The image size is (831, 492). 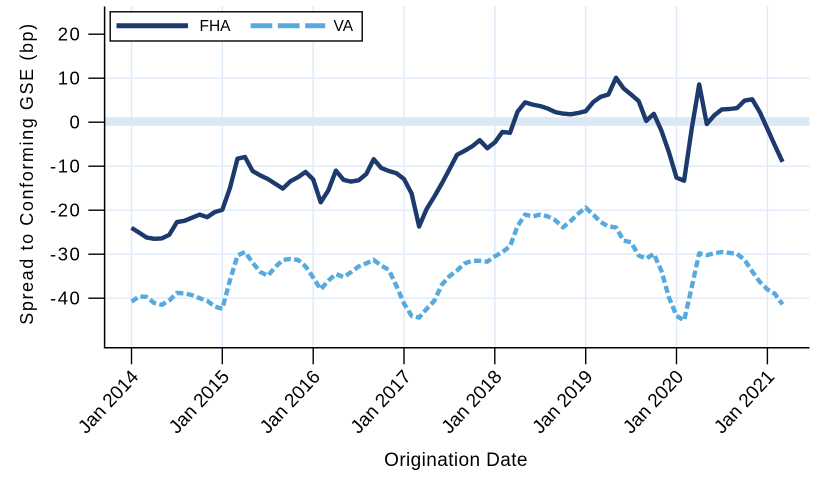 What do you see at coordinates (65, 254) in the screenshot?
I see `svg-text: -30` at bounding box center [65, 254].